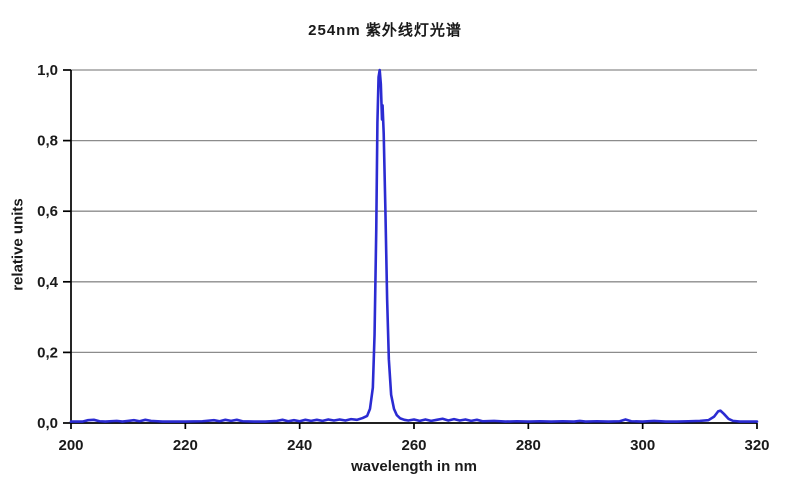  Describe the element at coordinates (642, 445) in the screenshot. I see `x-tick-label: 300` at that location.